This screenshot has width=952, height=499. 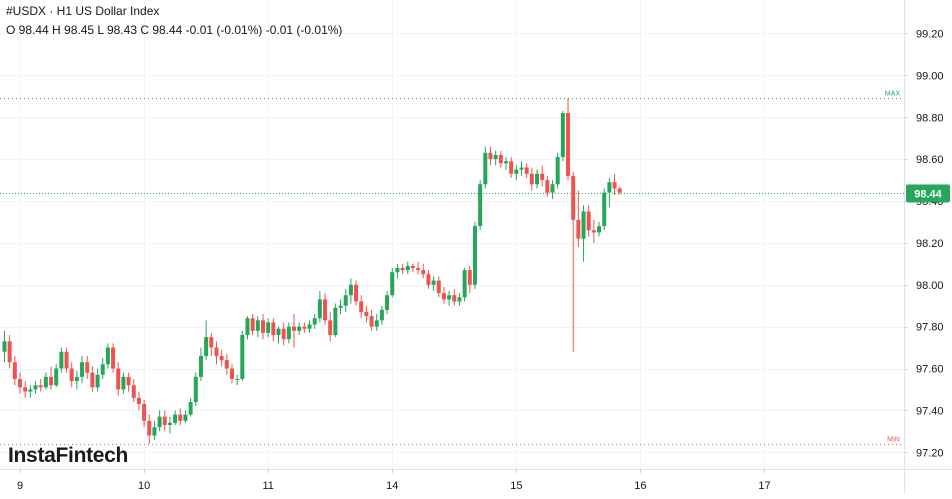 I want to click on y-tick-label: 97.40, so click(x=930, y=411).